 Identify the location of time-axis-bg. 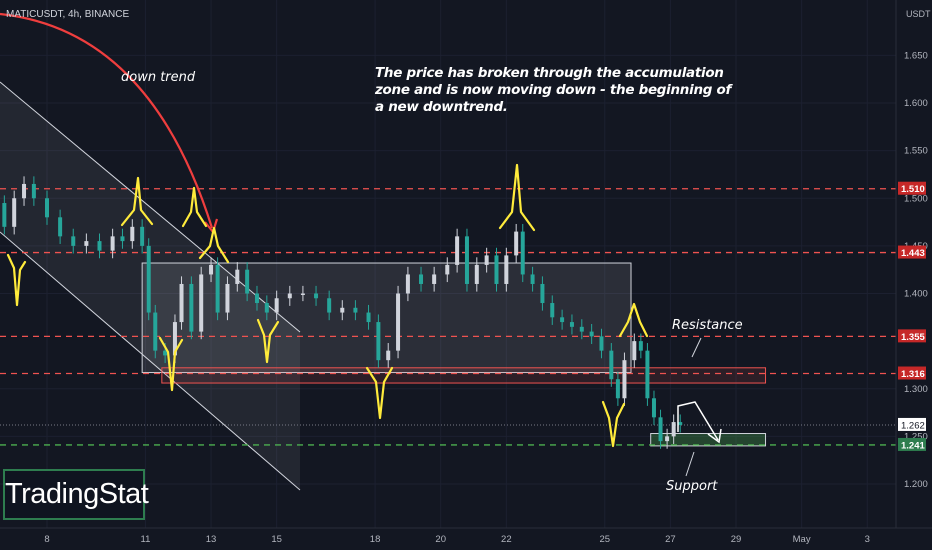
(466, 539).